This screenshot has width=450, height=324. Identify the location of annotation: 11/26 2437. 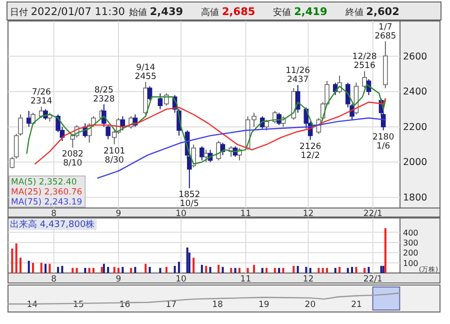
(298, 76).